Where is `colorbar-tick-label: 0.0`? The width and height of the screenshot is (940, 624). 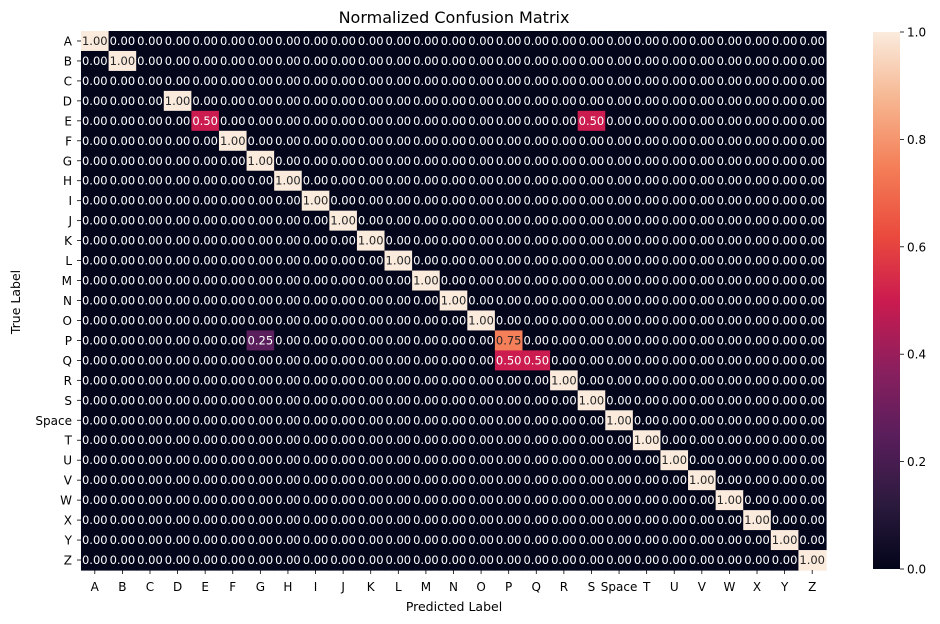 colorbar-tick-label: 0.0 is located at coordinates (916, 570).